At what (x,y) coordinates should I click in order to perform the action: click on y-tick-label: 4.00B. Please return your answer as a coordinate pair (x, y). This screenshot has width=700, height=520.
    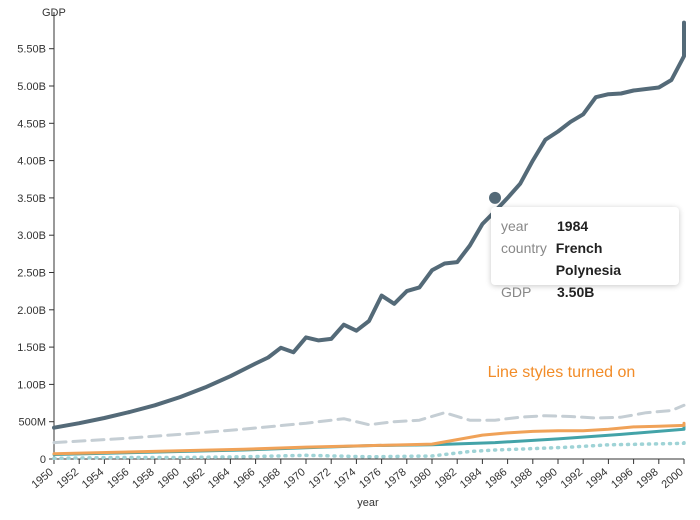
    Looking at the image, I should click on (31, 162).